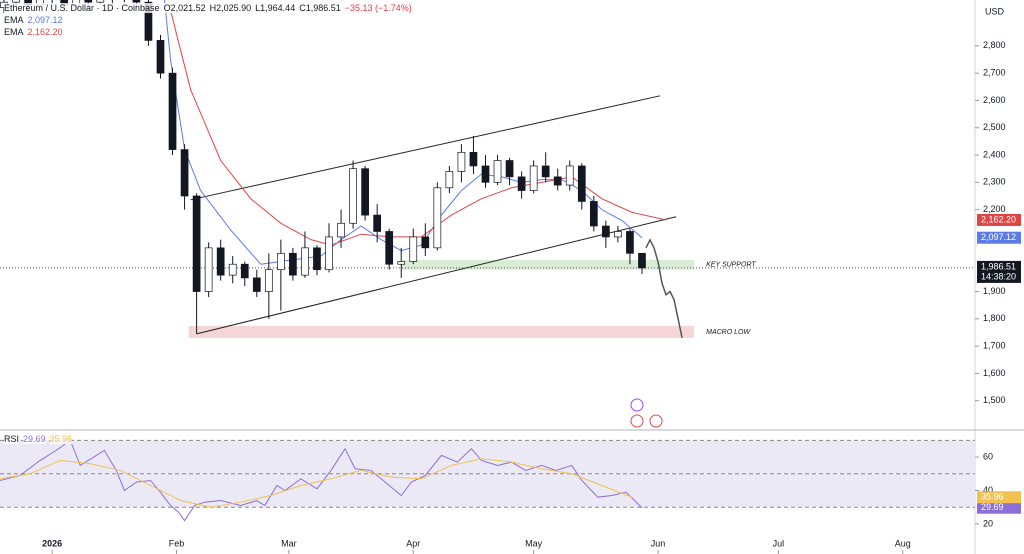  What do you see at coordinates (82, 8) in the screenshot?
I see `symbol-title: Ethereum / U.S. Dollar · 1D · Coinbase` at bounding box center [82, 8].